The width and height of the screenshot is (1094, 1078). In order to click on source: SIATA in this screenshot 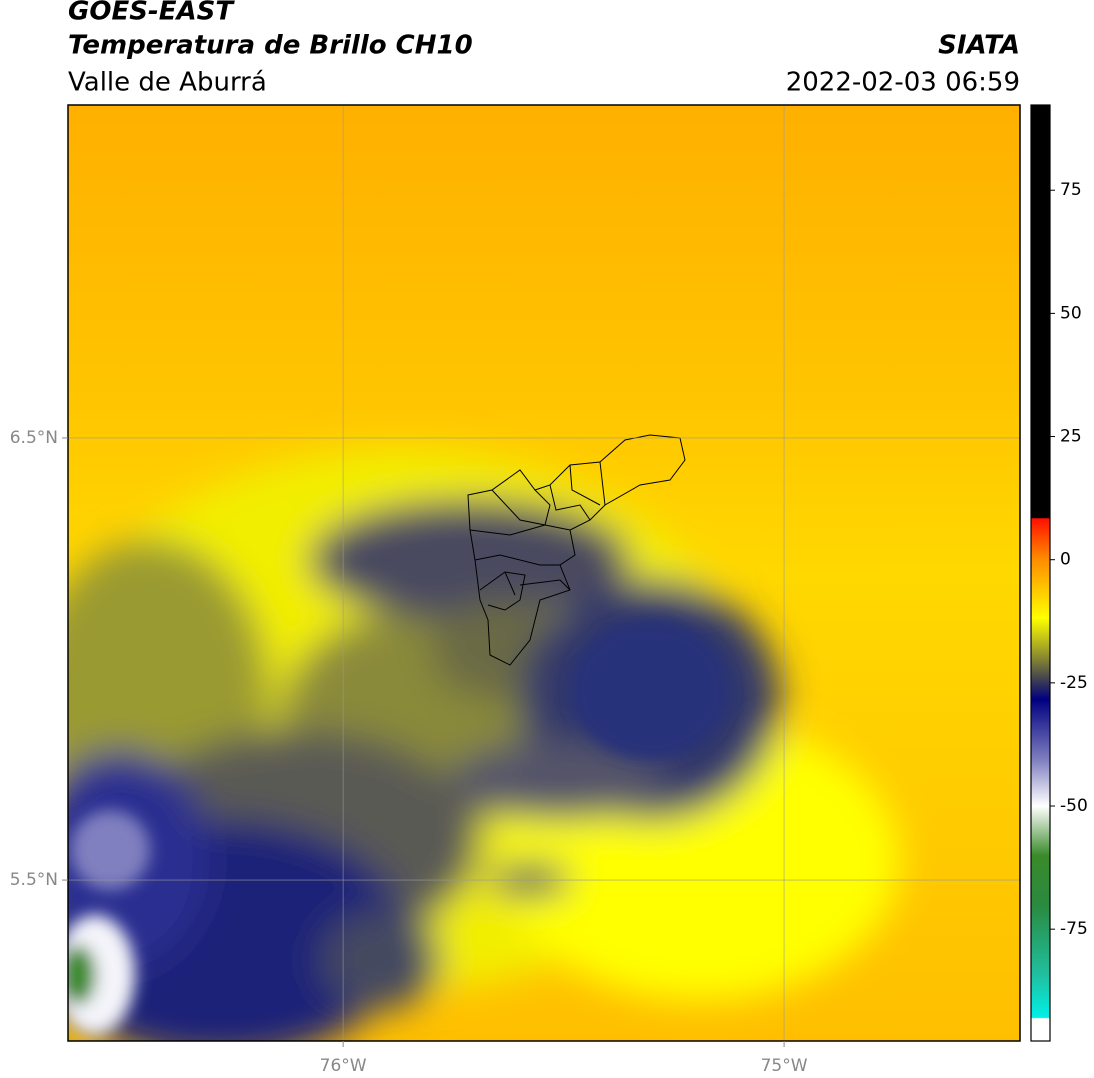, I will do `click(979, 46)`.